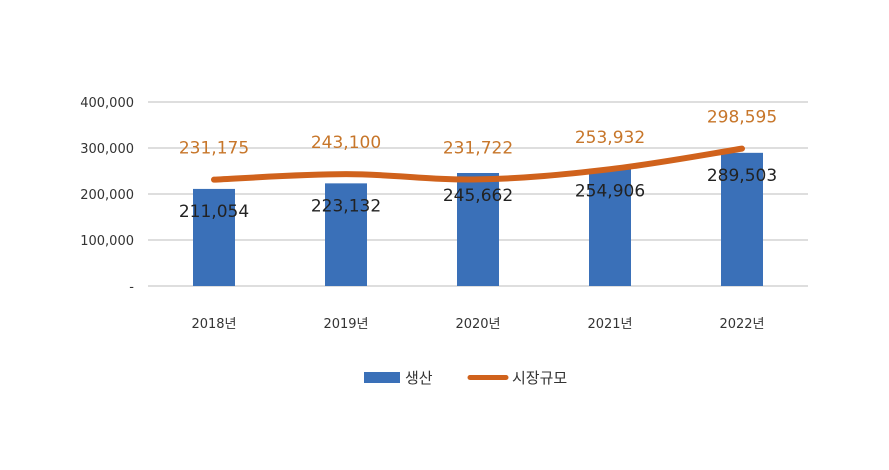 The image size is (889, 470). Describe the element at coordinates (478, 196) in the screenshot. I see `bar-data-label: 245,662` at that location.